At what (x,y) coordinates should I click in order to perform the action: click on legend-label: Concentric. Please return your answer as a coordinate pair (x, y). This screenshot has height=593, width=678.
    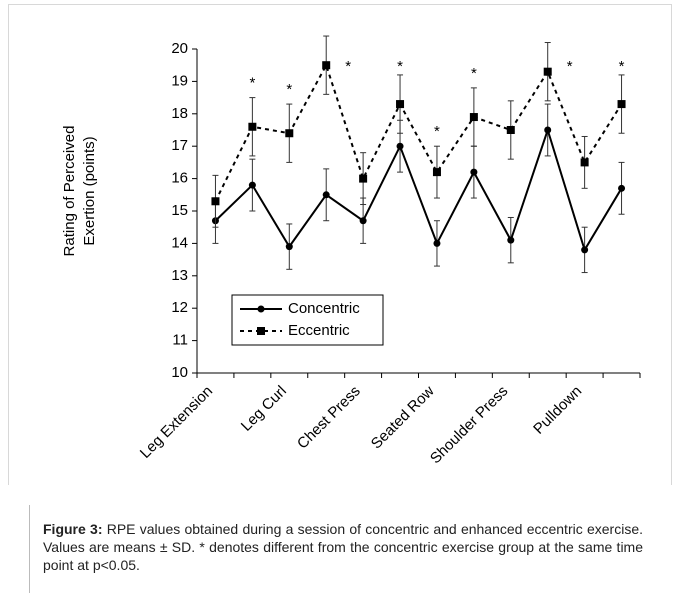
    Looking at the image, I should click on (324, 308).